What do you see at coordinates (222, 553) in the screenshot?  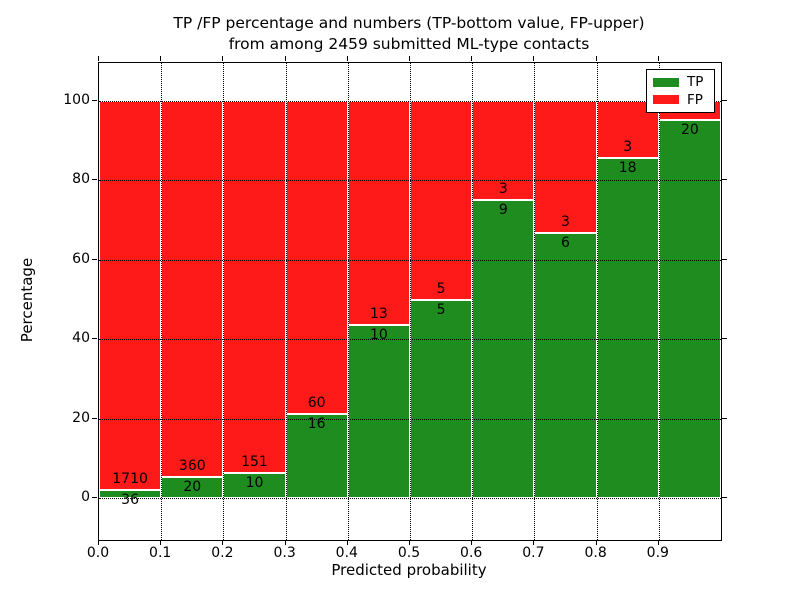 I see `x-tick-label: 0.2` at bounding box center [222, 553].